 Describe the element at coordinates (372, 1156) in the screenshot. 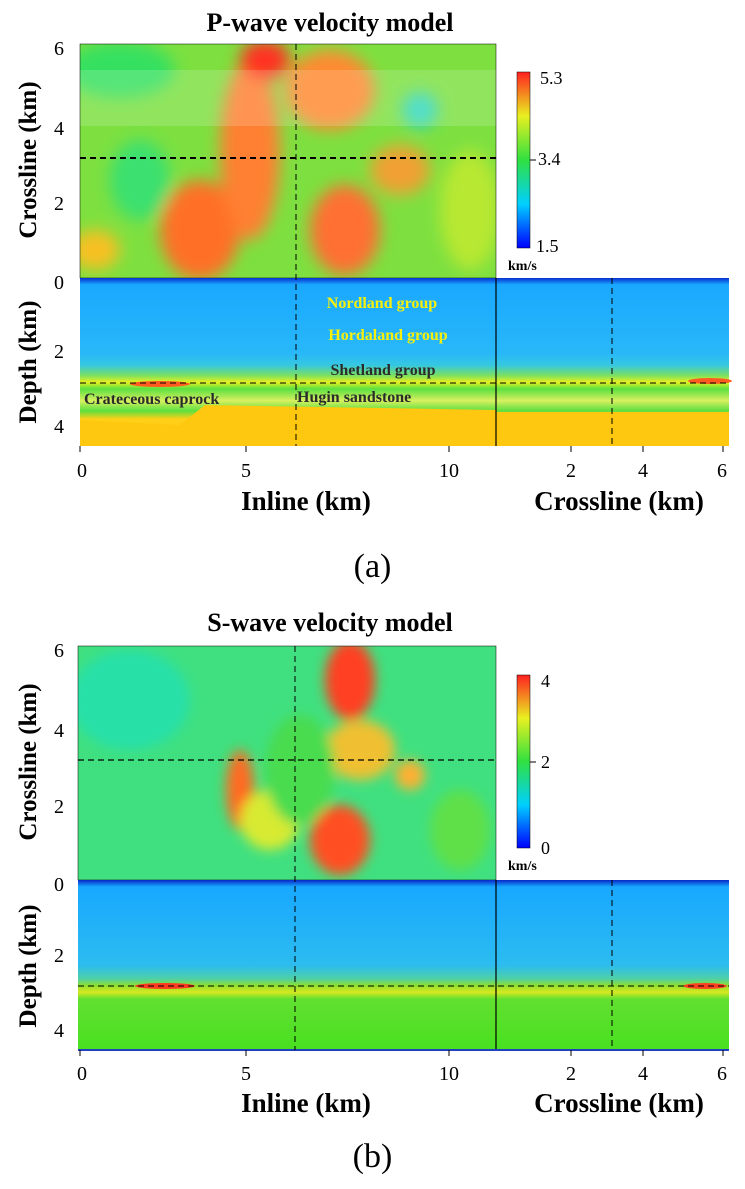

I see `figure-caption: (b)` at that location.